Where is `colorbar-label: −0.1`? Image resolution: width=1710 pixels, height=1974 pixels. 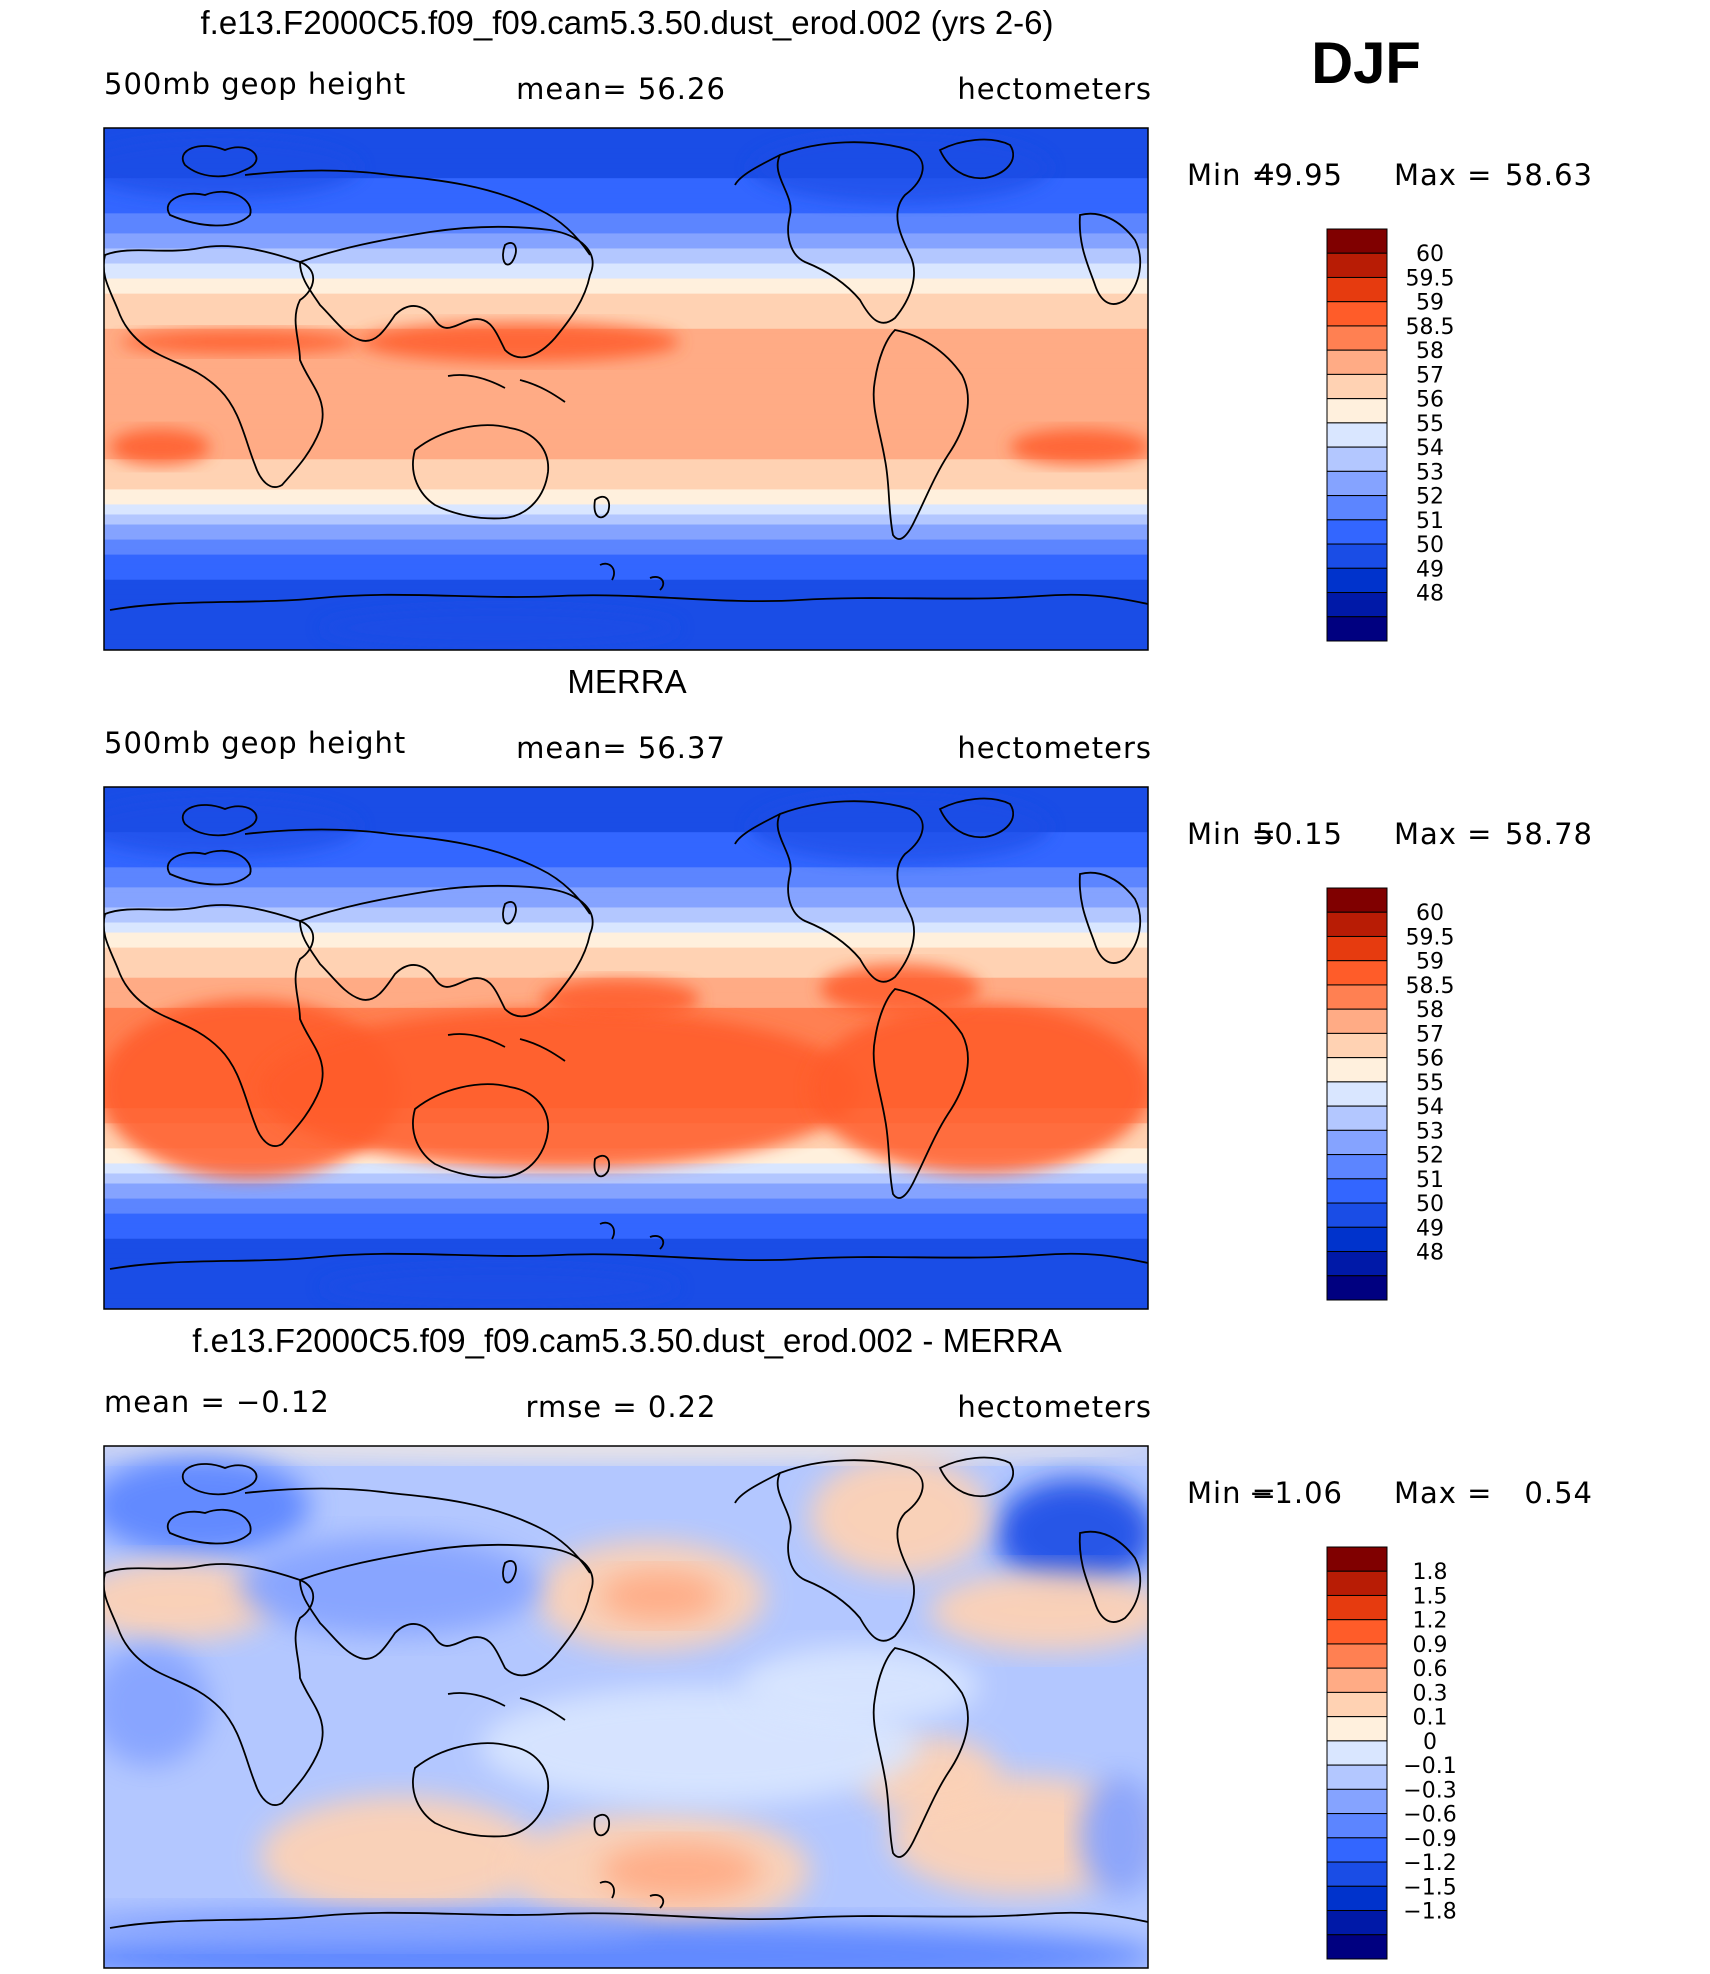 colorbar-label: −0.1 is located at coordinates (1429, 1766).